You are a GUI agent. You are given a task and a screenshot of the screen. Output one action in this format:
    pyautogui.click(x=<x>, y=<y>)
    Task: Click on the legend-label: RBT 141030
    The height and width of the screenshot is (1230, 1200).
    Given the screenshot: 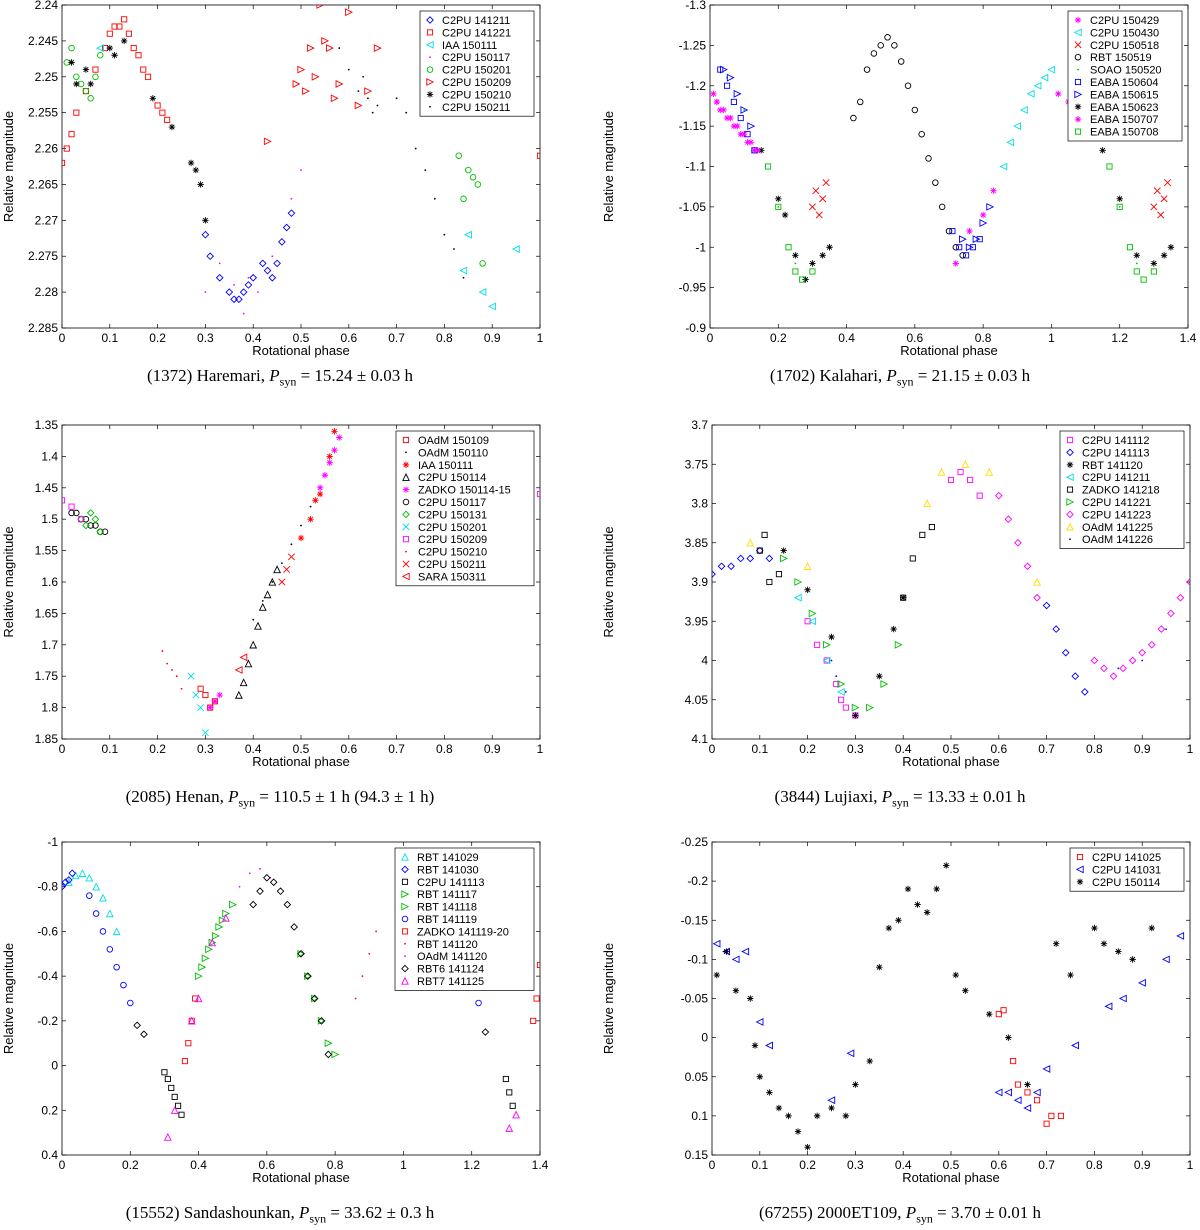 What is the action you would take?
    pyautogui.click(x=448, y=870)
    